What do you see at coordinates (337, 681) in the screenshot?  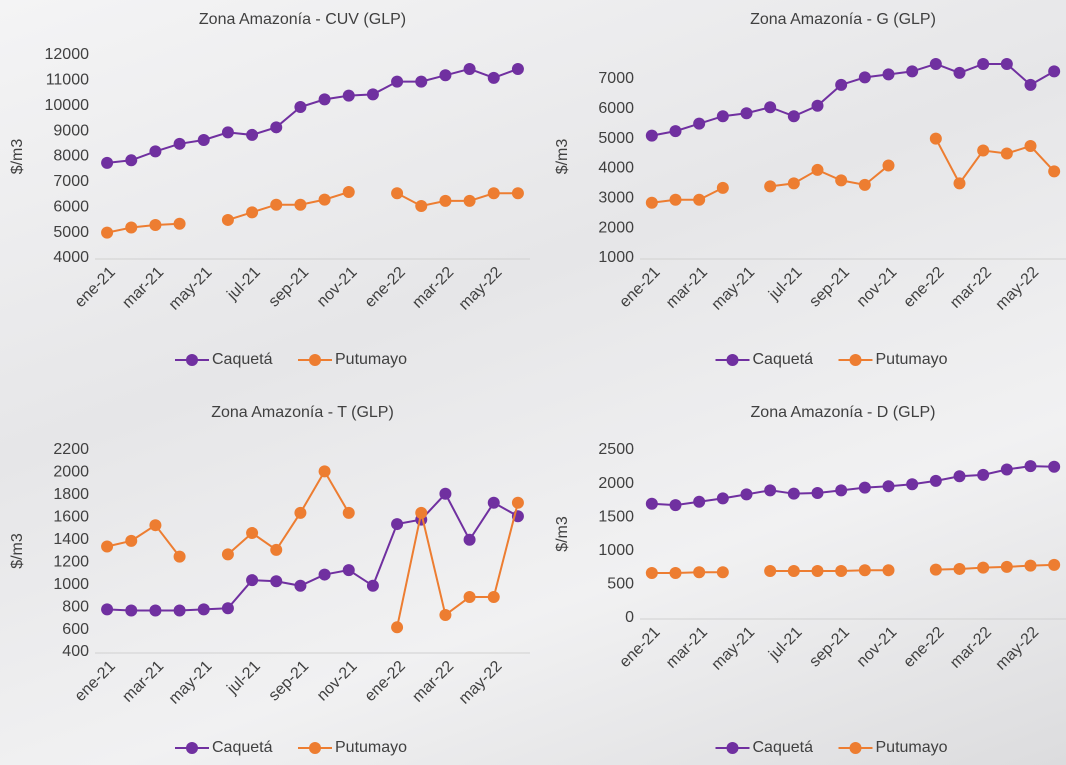 I see `x-tick-label: nov-21` at bounding box center [337, 681].